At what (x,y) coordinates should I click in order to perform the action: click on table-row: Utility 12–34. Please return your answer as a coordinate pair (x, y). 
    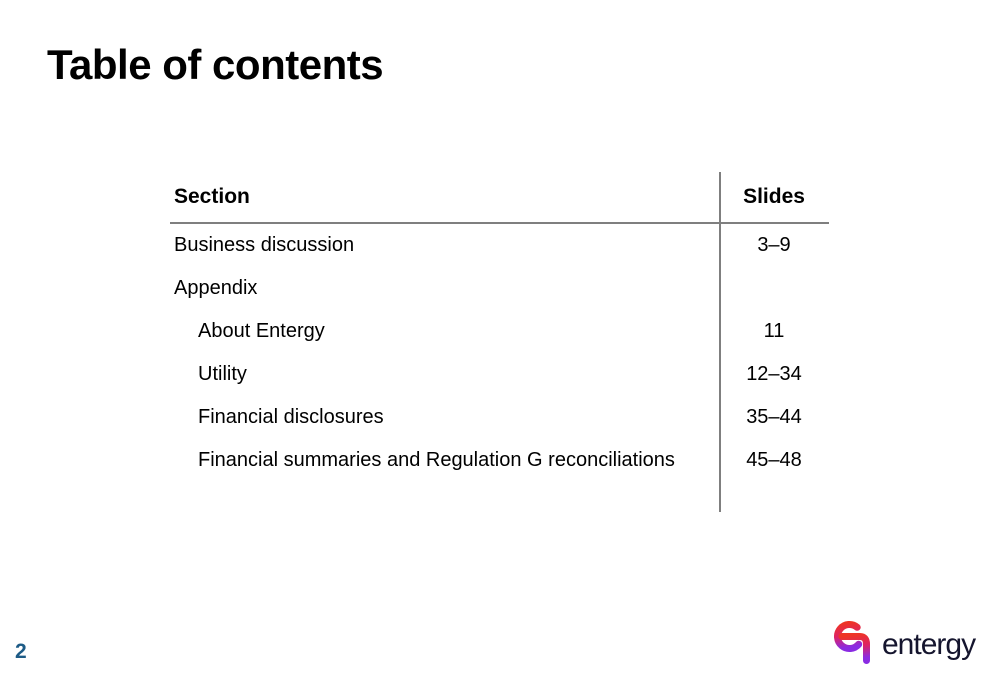
    Looking at the image, I should click on (499, 374).